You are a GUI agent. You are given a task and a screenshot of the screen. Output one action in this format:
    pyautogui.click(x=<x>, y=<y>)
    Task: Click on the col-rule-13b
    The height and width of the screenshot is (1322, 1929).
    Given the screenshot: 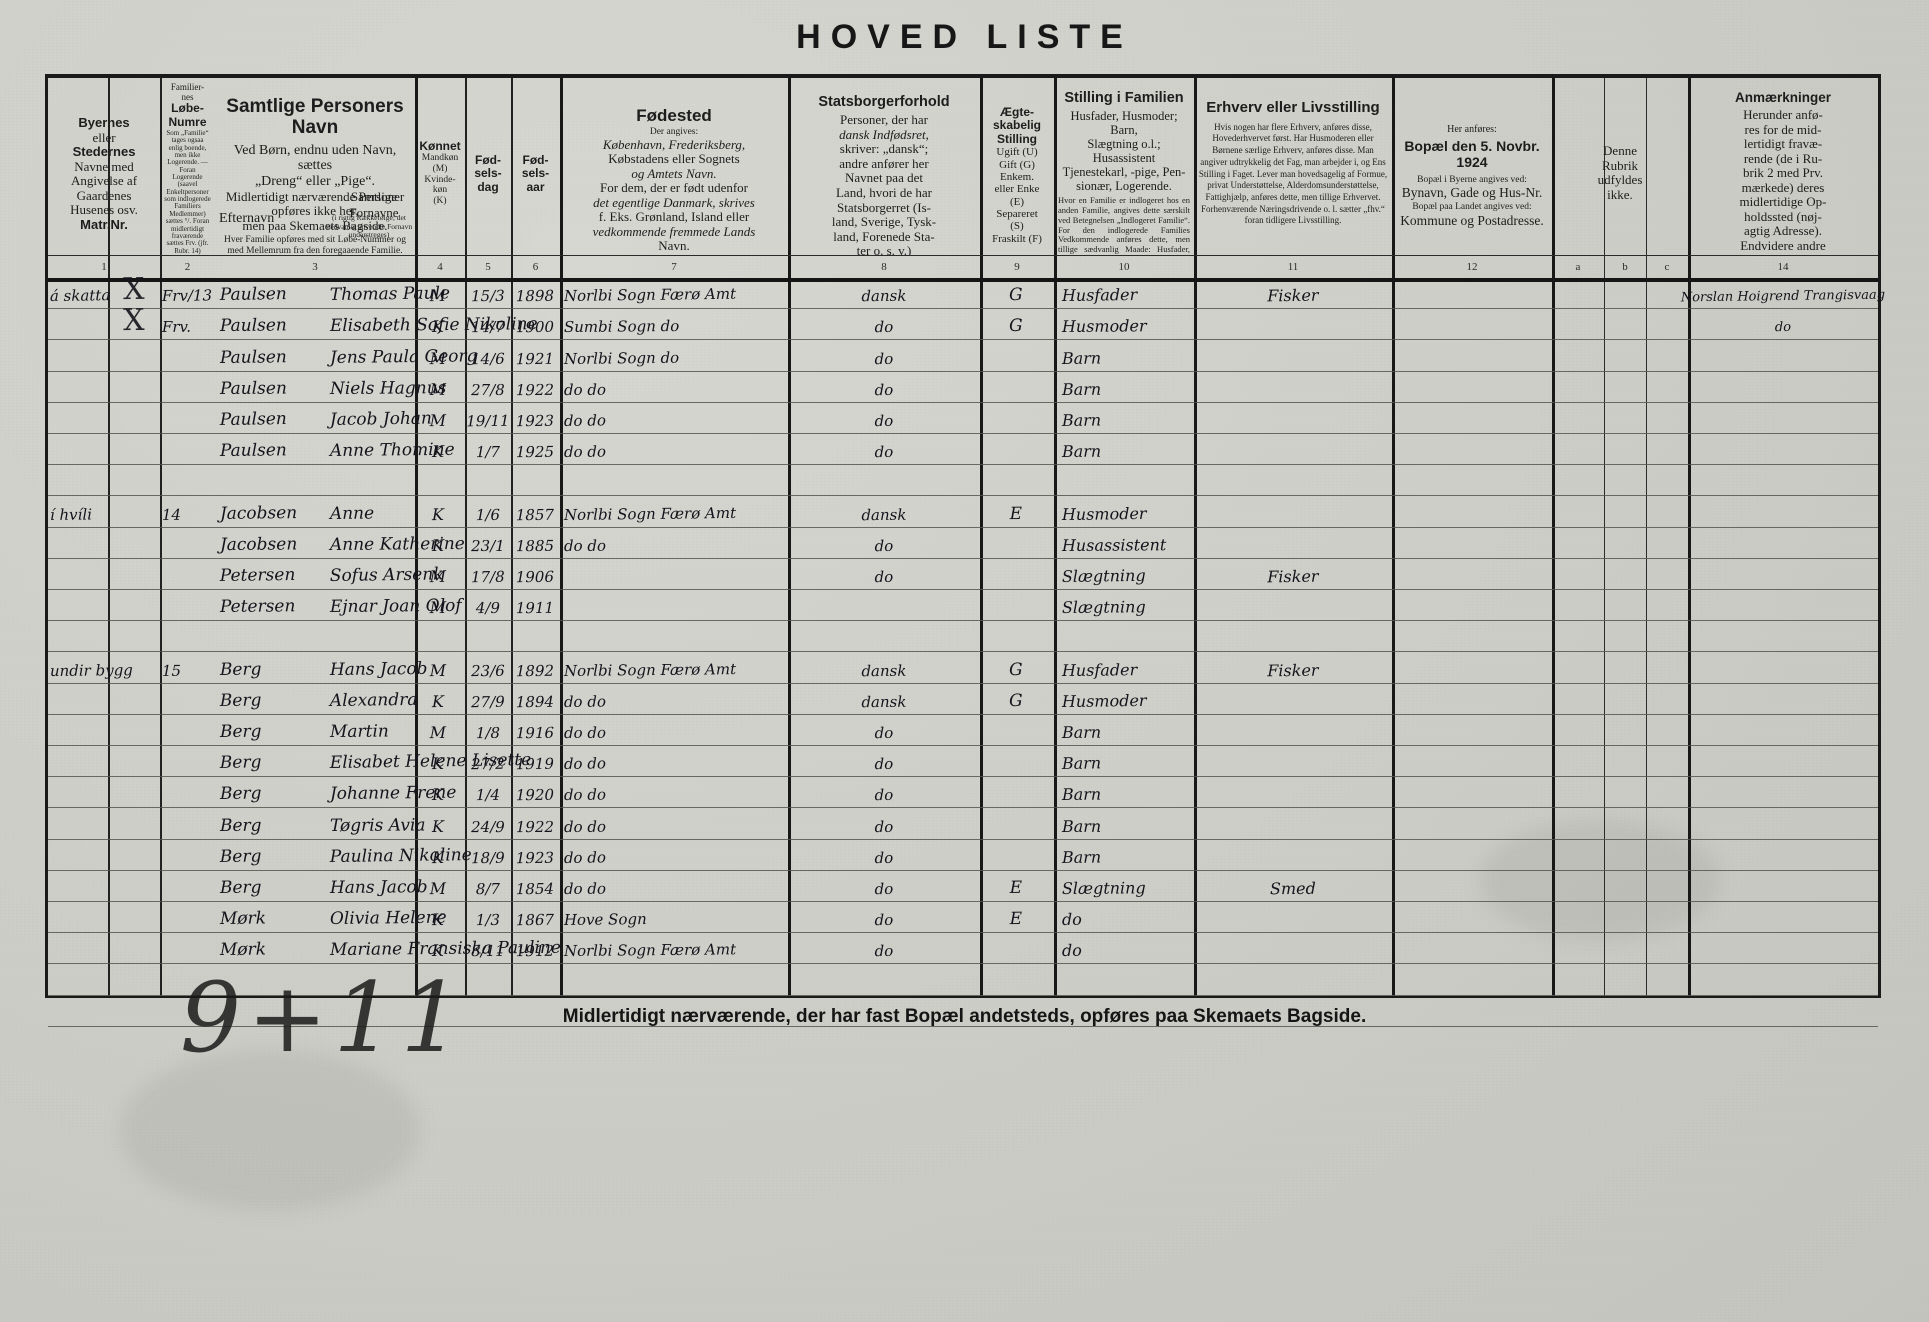 What is the action you would take?
    pyautogui.click(x=1646, y=537)
    